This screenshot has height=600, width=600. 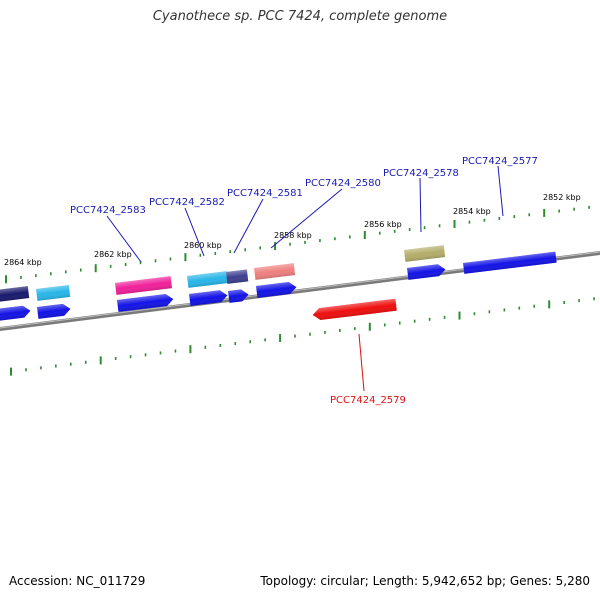 I want to click on gene-block-navy-shading, so click(x=15, y=294).